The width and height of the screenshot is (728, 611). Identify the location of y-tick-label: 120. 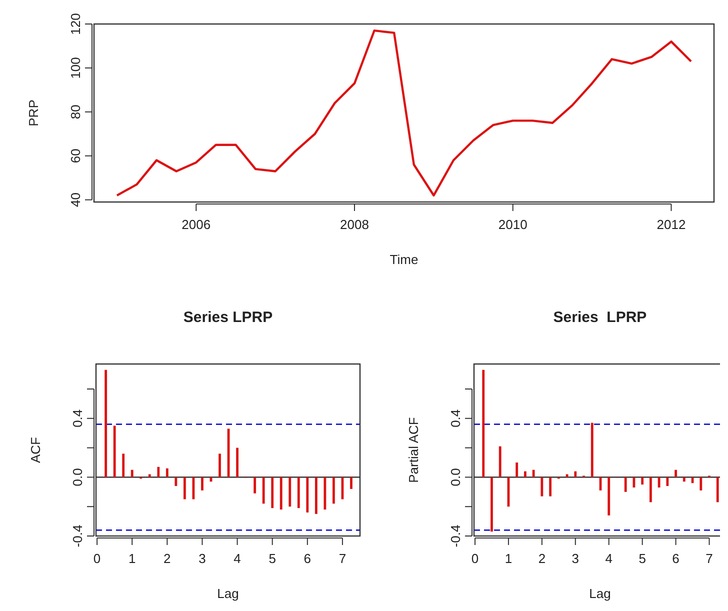
(75, 24).